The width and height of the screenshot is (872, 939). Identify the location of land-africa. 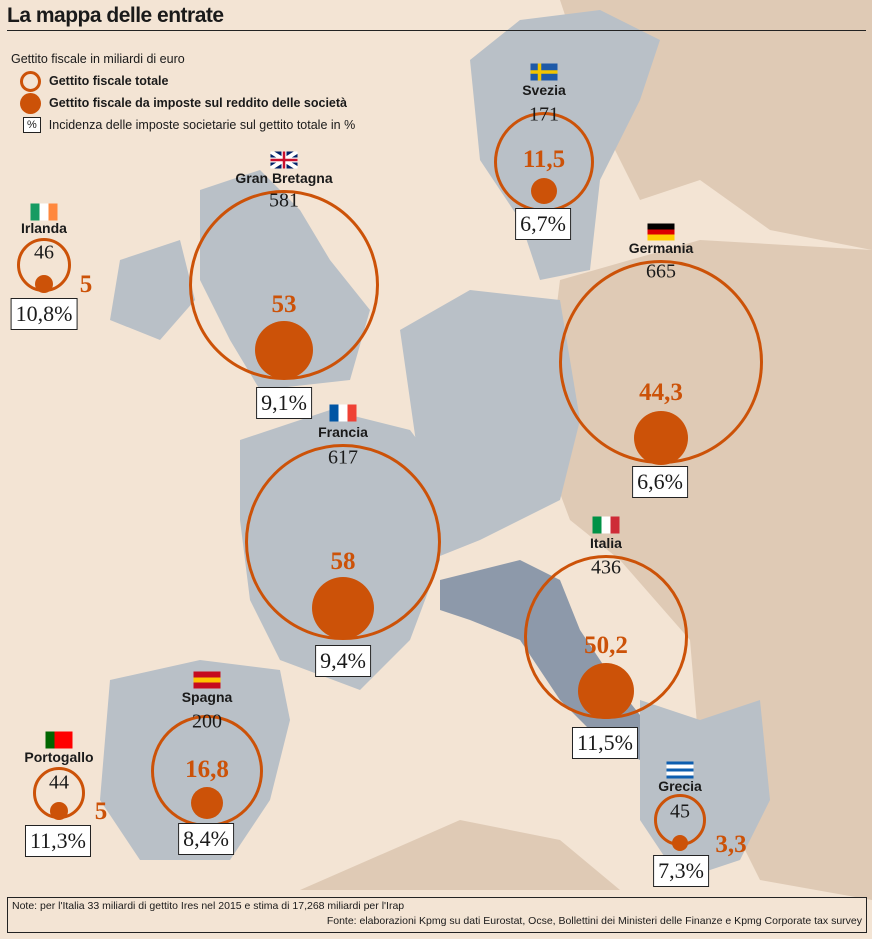
(460, 855).